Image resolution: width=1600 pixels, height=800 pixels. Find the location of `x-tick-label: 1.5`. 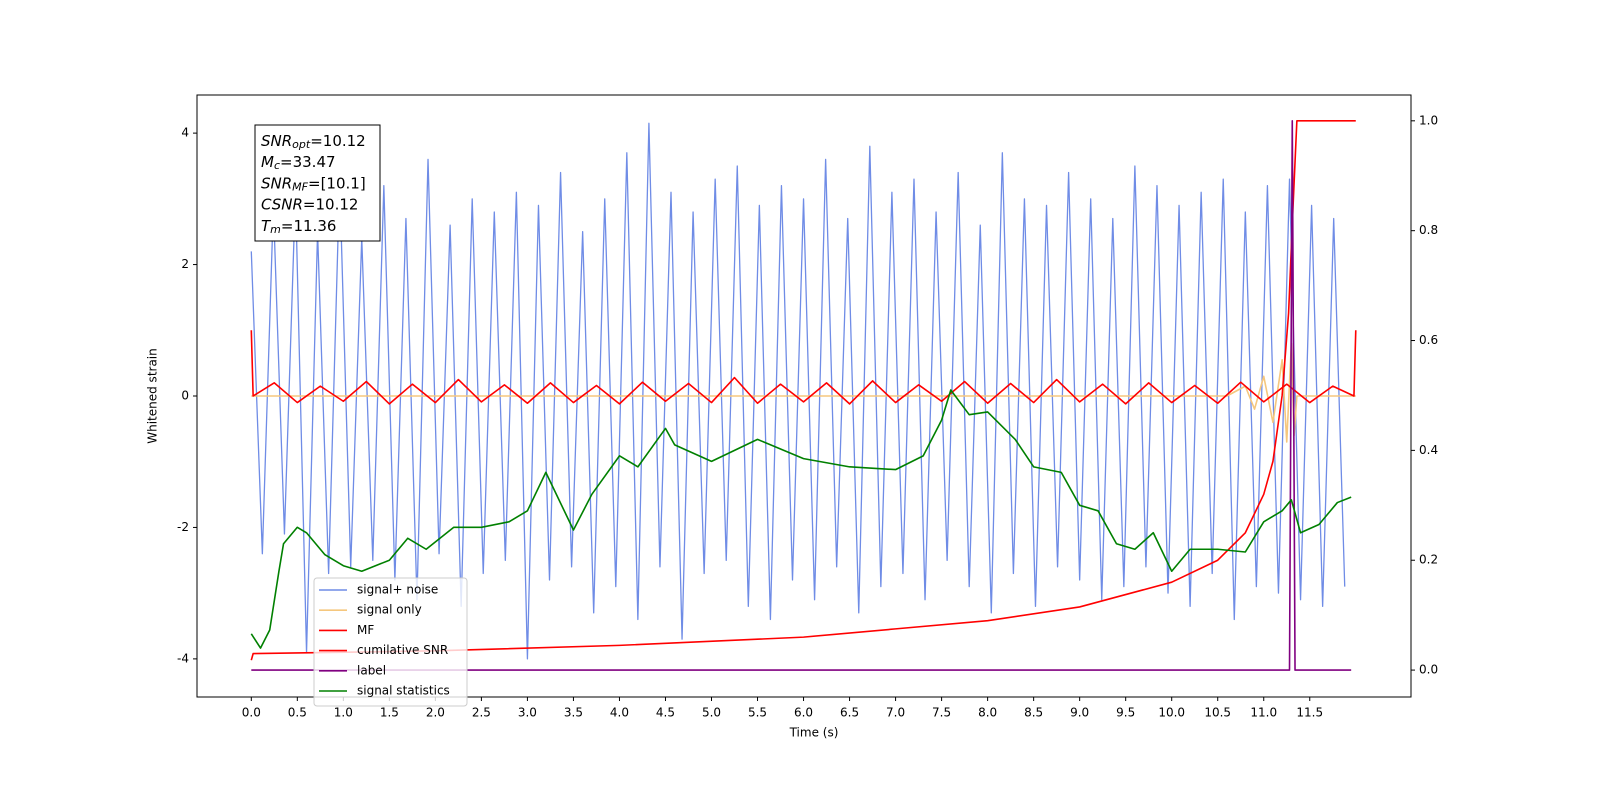

x-tick-label: 1.5 is located at coordinates (389, 713).